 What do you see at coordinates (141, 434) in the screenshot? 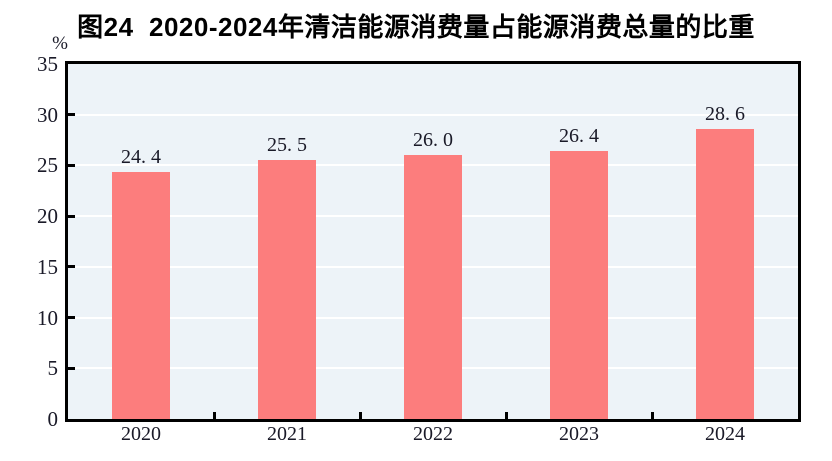
I see `x-tick-label-2020: 2020` at bounding box center [141, 434].